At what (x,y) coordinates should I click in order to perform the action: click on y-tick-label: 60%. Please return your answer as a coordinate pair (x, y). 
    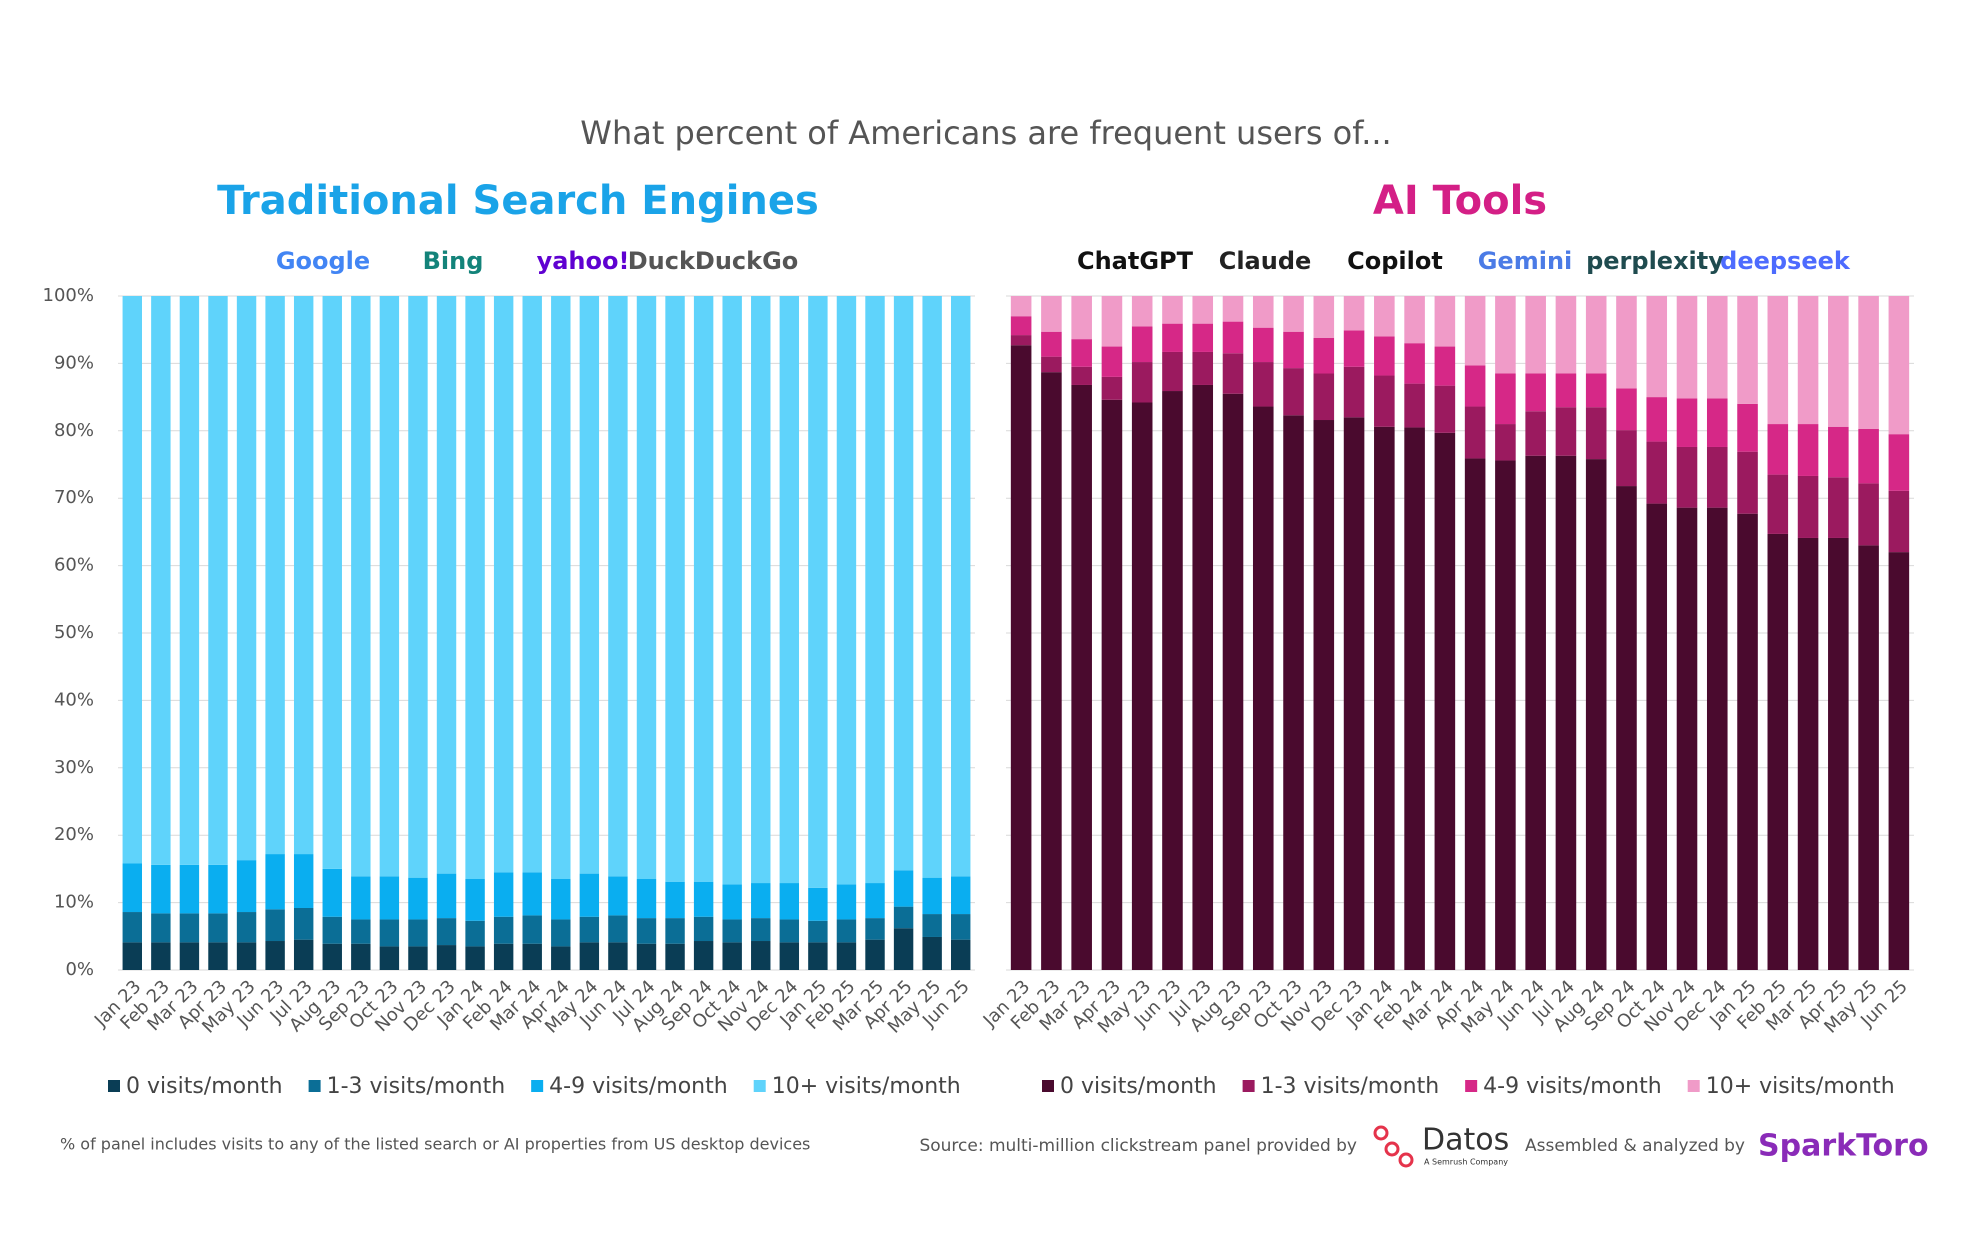
    Looking at the image, I should click on (74, 565).